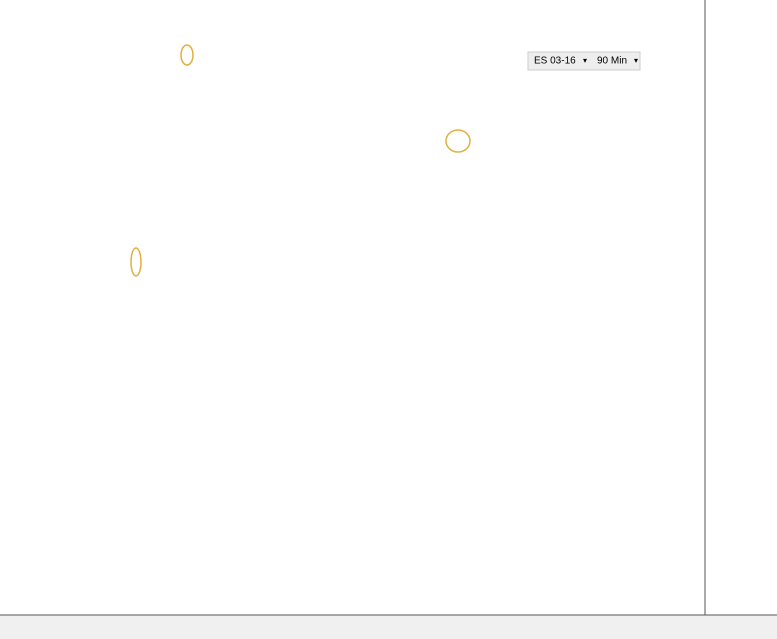 The height and width of the screenshot is (639, 777). Describe the element at coordinates (741, 307) in the screenshot. I see `y-axis-panel` at that location.